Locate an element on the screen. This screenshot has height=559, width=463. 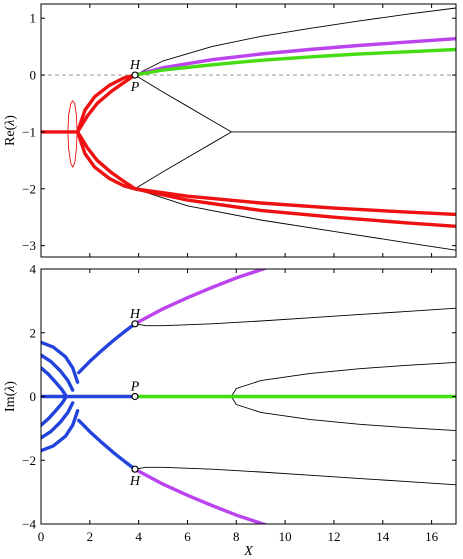
y-tick-label: 2 is located at coordinates (33, 332).